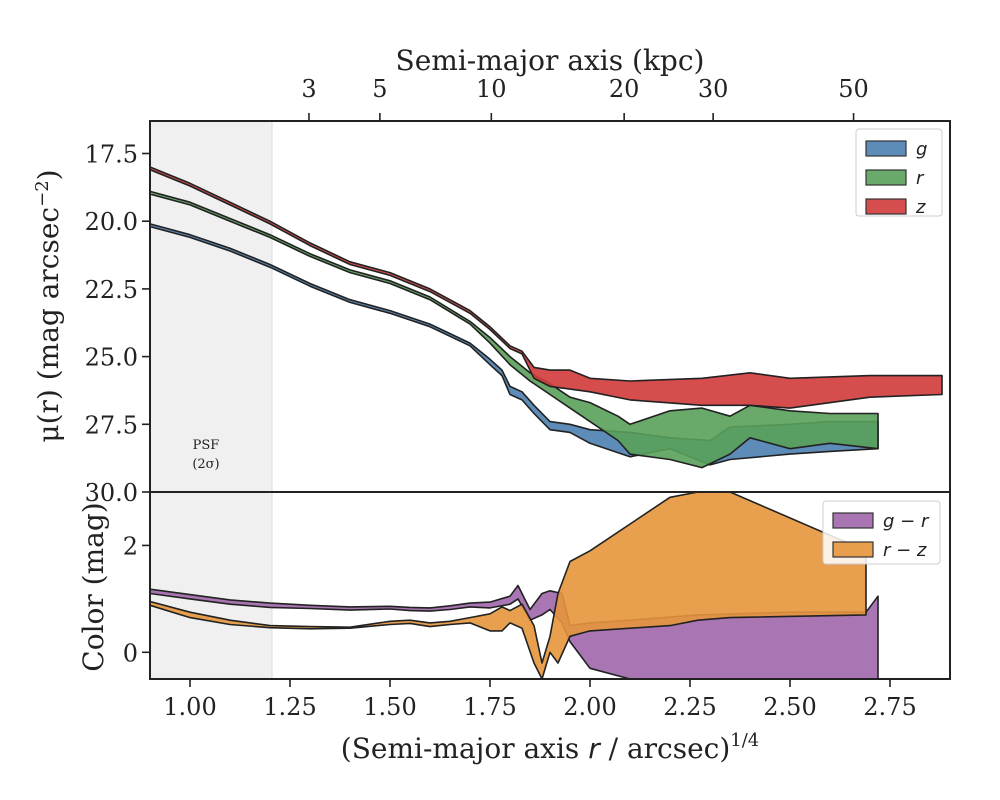 This screenshot has height=800, width=1000. What do you see at coordinates (881, 532) in the screenshot?
I see `bottom-legend: g − r r − z` at bounding box center [881, 532].